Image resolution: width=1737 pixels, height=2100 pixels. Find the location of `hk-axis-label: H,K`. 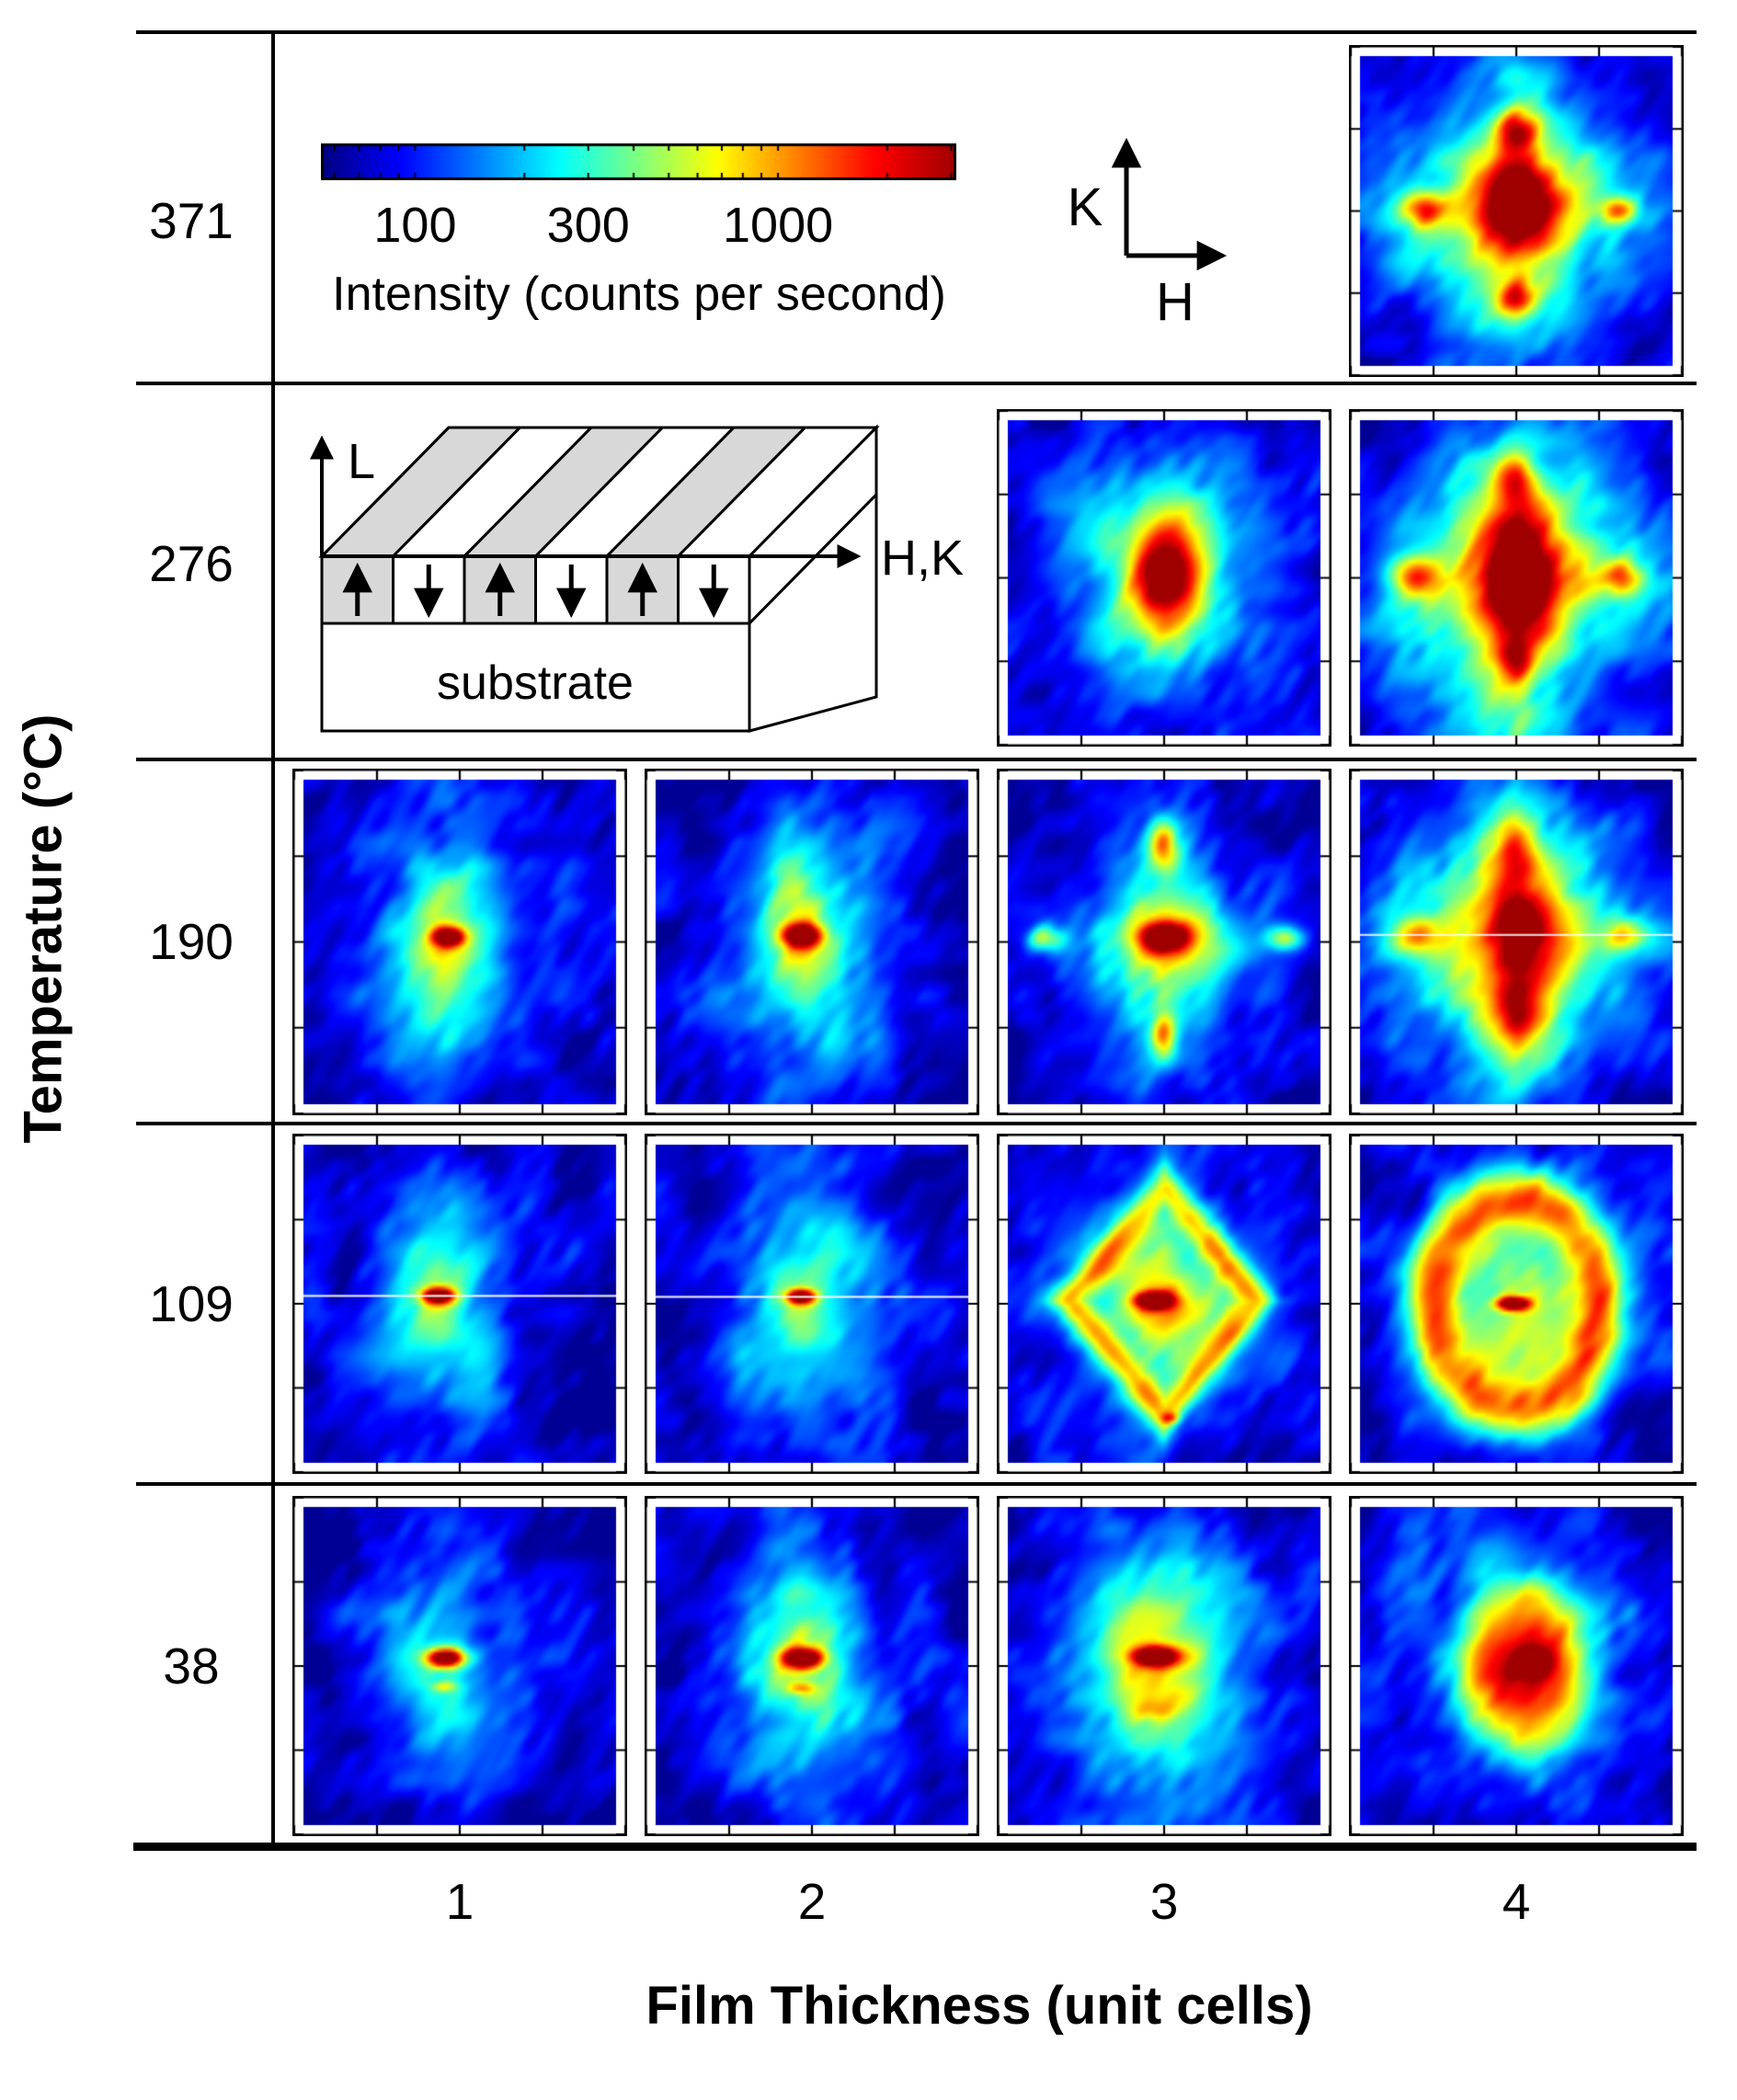

hk-axis-label: H,K is located at coordinates (923, 558).